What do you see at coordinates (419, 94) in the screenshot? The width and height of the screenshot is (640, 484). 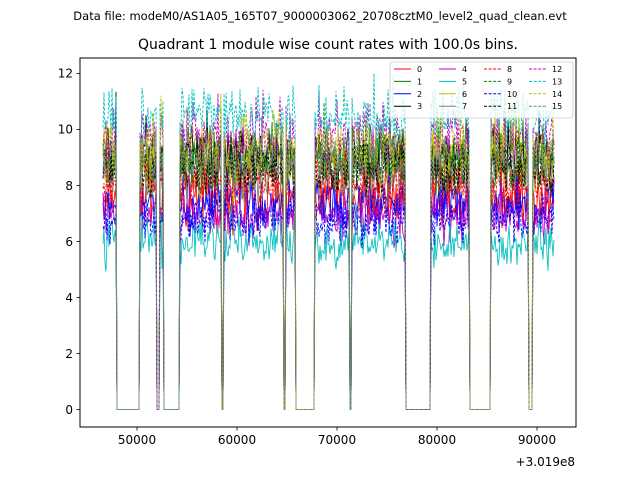 I see `legend-label-2: 2` at bounding box center [419, 94].